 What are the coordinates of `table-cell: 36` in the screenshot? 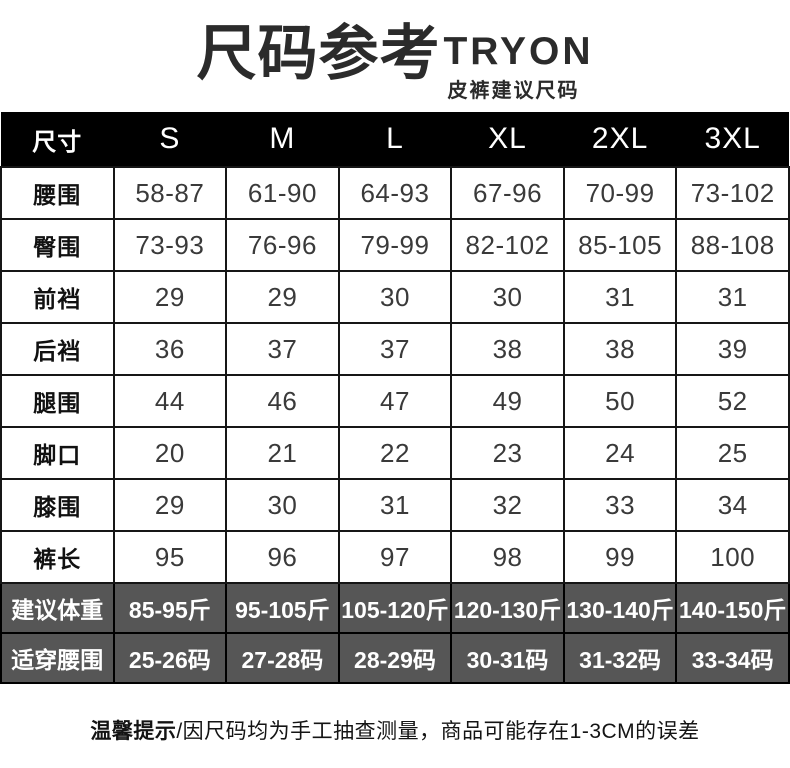 It's located at (170, 349).